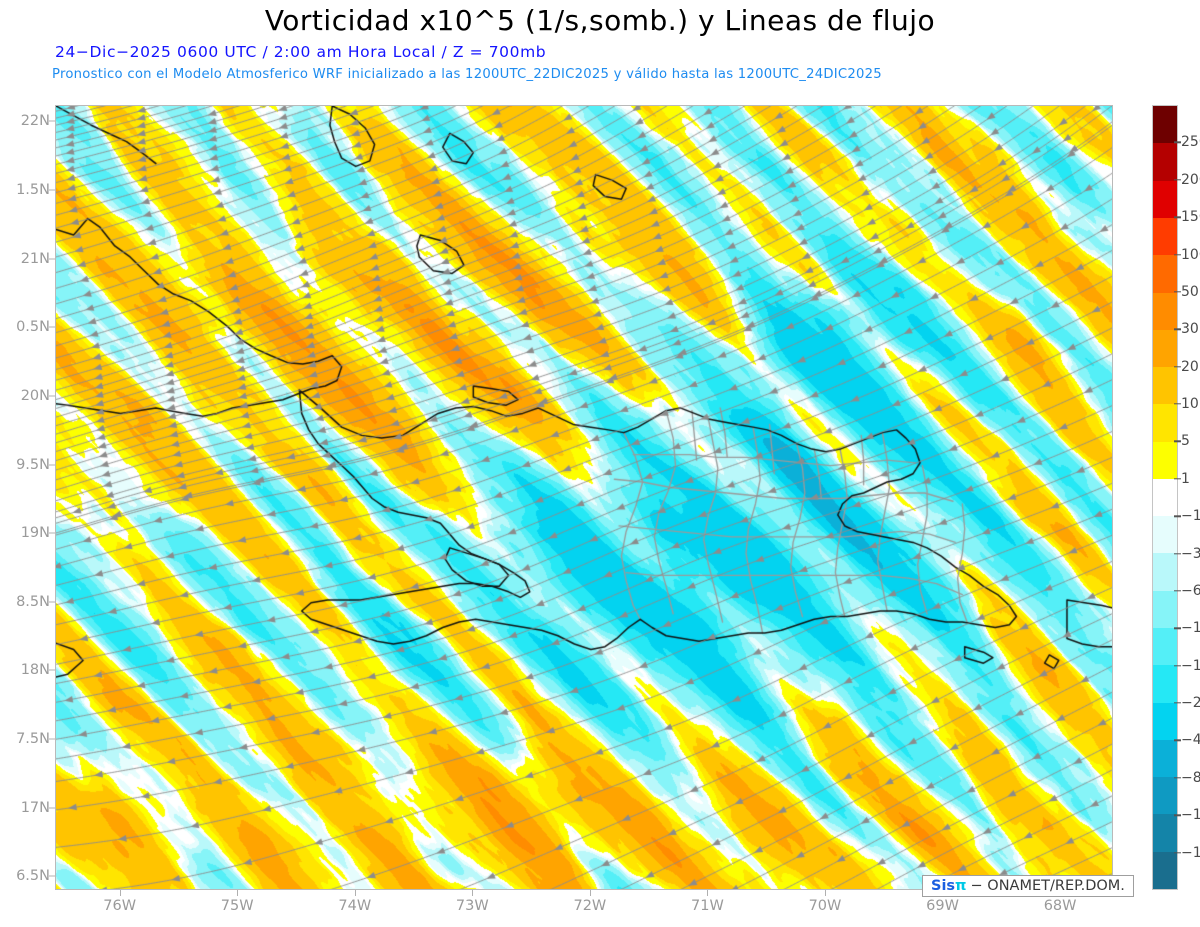 This screenshot has height=927, width=1200. What do you see at coordinates (35, 807) in the screenshot?
I see `y-axis-tick-label: 17N` at bounding box center [35, 807].